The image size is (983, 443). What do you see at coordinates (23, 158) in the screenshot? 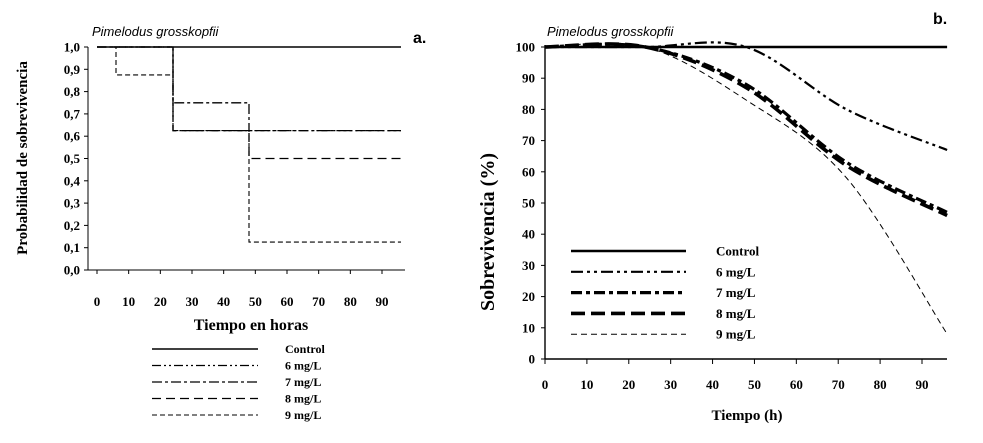
I see `chart-a-y-axis-label: Probabilidad de sobrevivencia` at bounding box center [23, 158].